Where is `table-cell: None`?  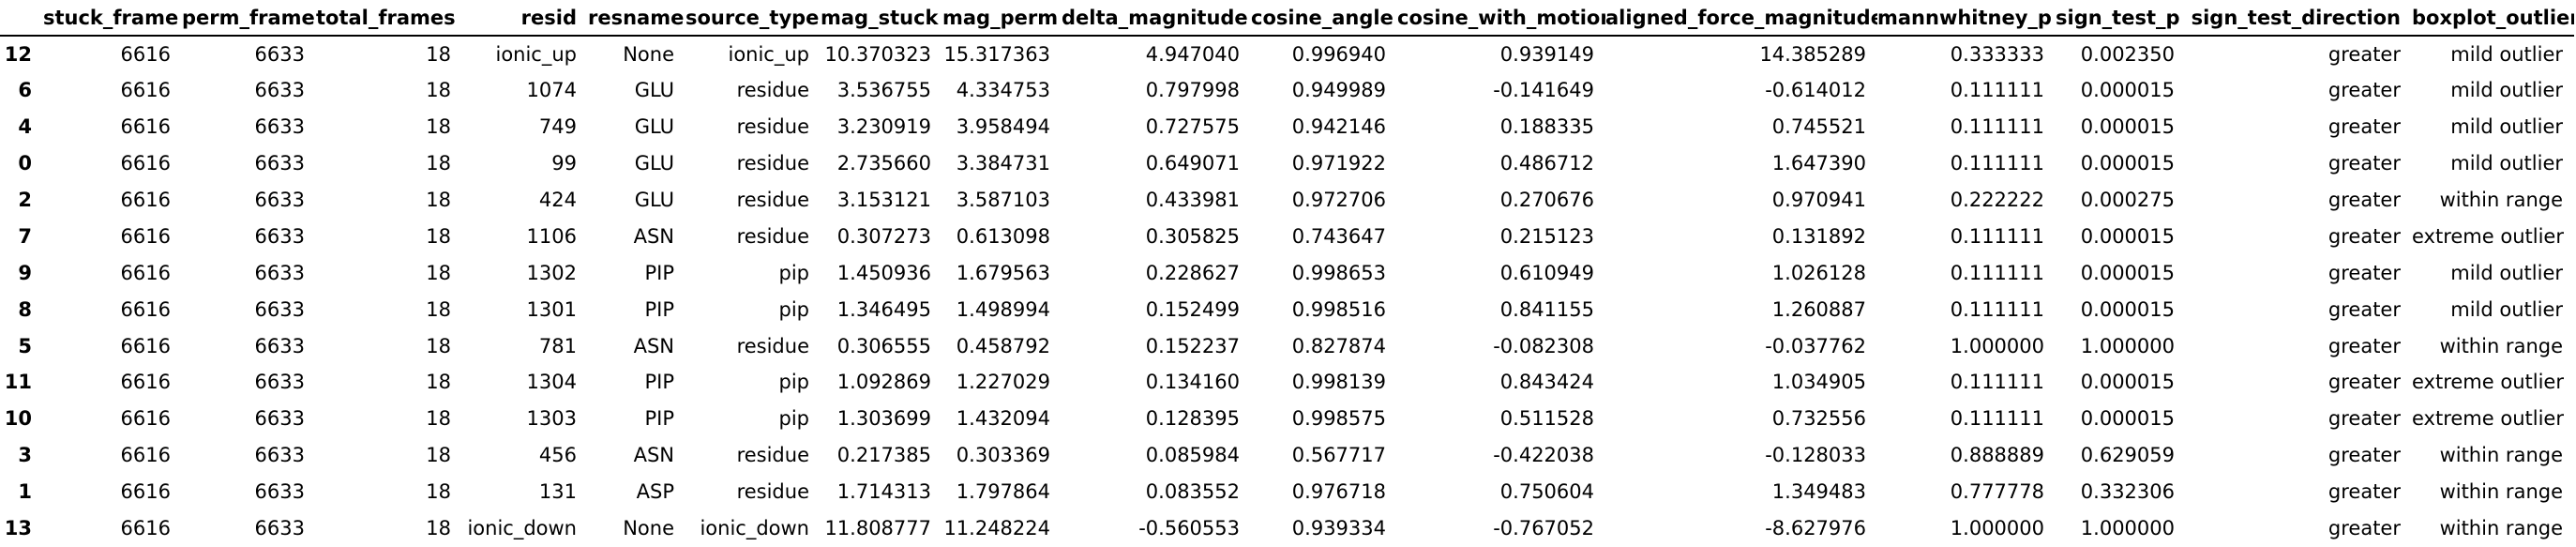 table-cell: None is located at coordinates (648, 54).